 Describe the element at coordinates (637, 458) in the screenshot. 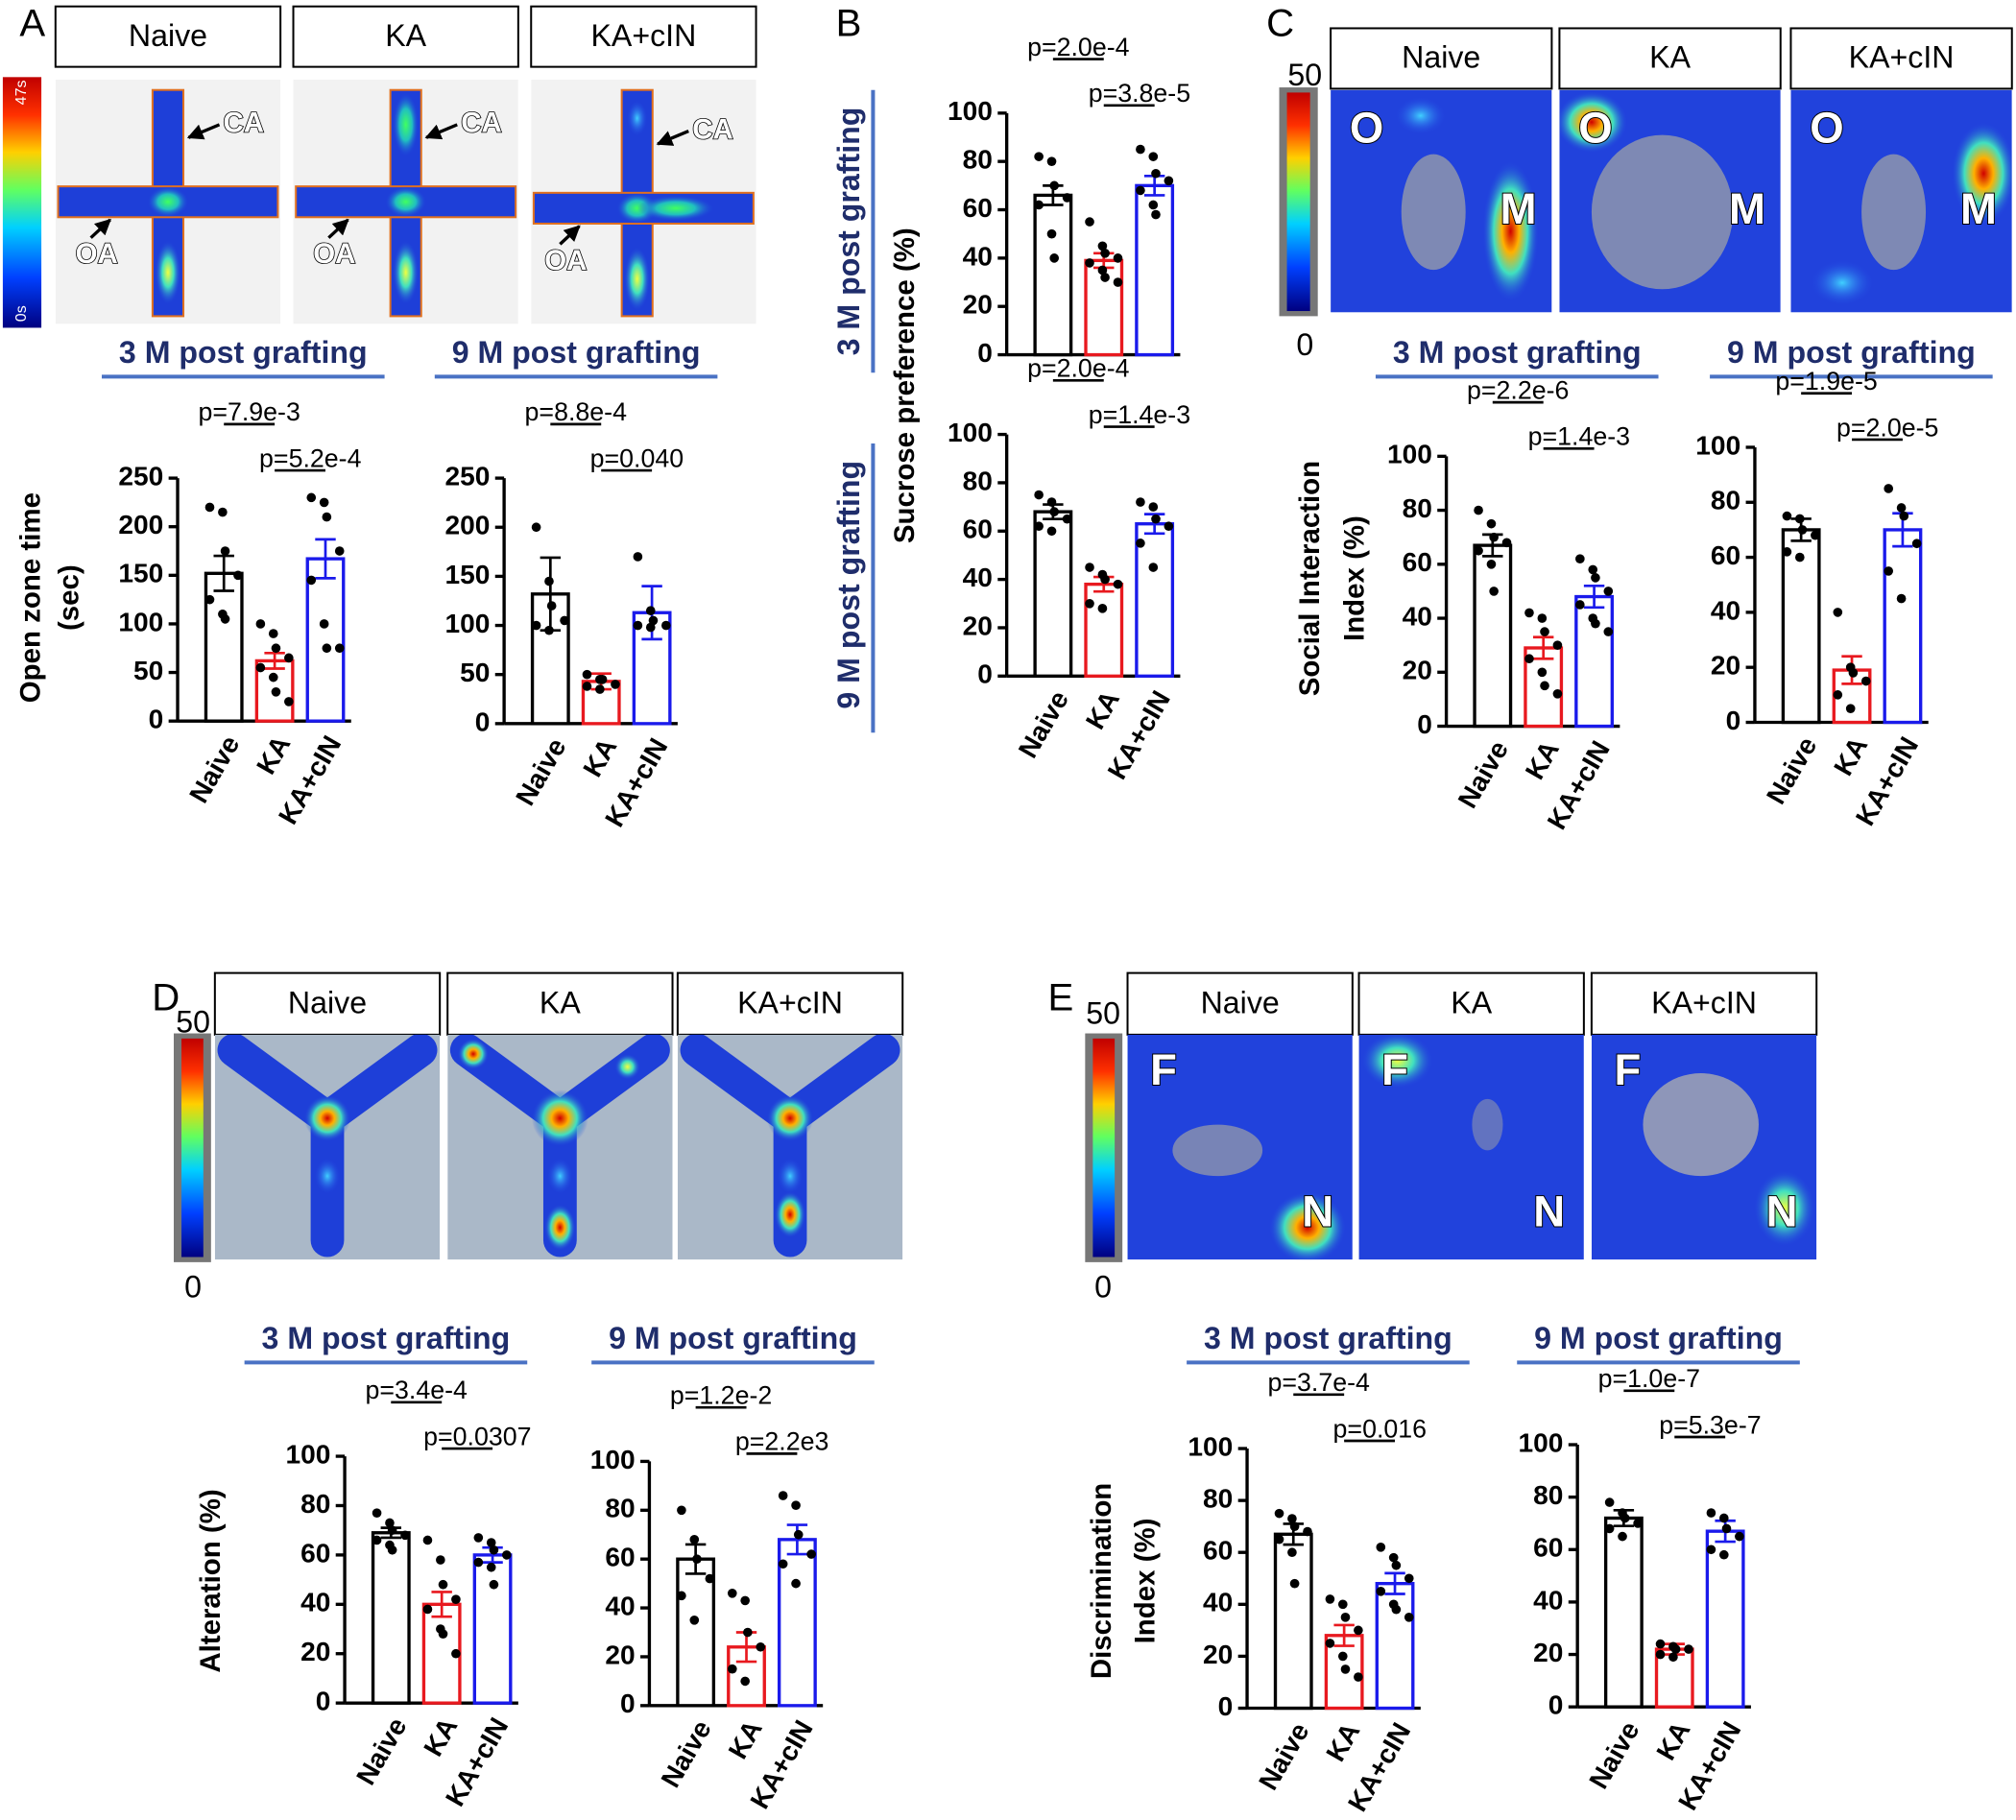

I see `p-value: p=0.040` at that location.